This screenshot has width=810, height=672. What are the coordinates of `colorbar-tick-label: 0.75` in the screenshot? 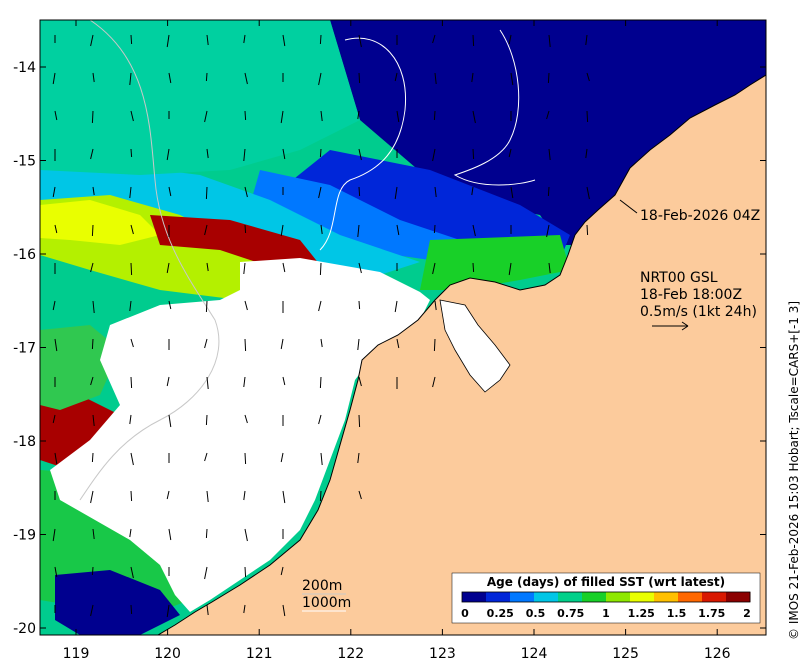 It's located at (570, 613).